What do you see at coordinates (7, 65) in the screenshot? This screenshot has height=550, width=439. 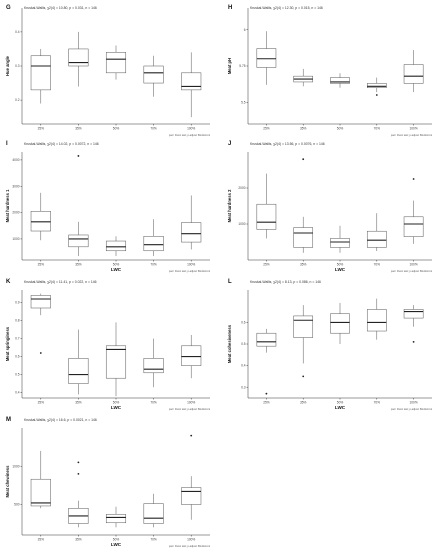 I see `y-axis-label: Hue angle` at bounding box center [7, 65].